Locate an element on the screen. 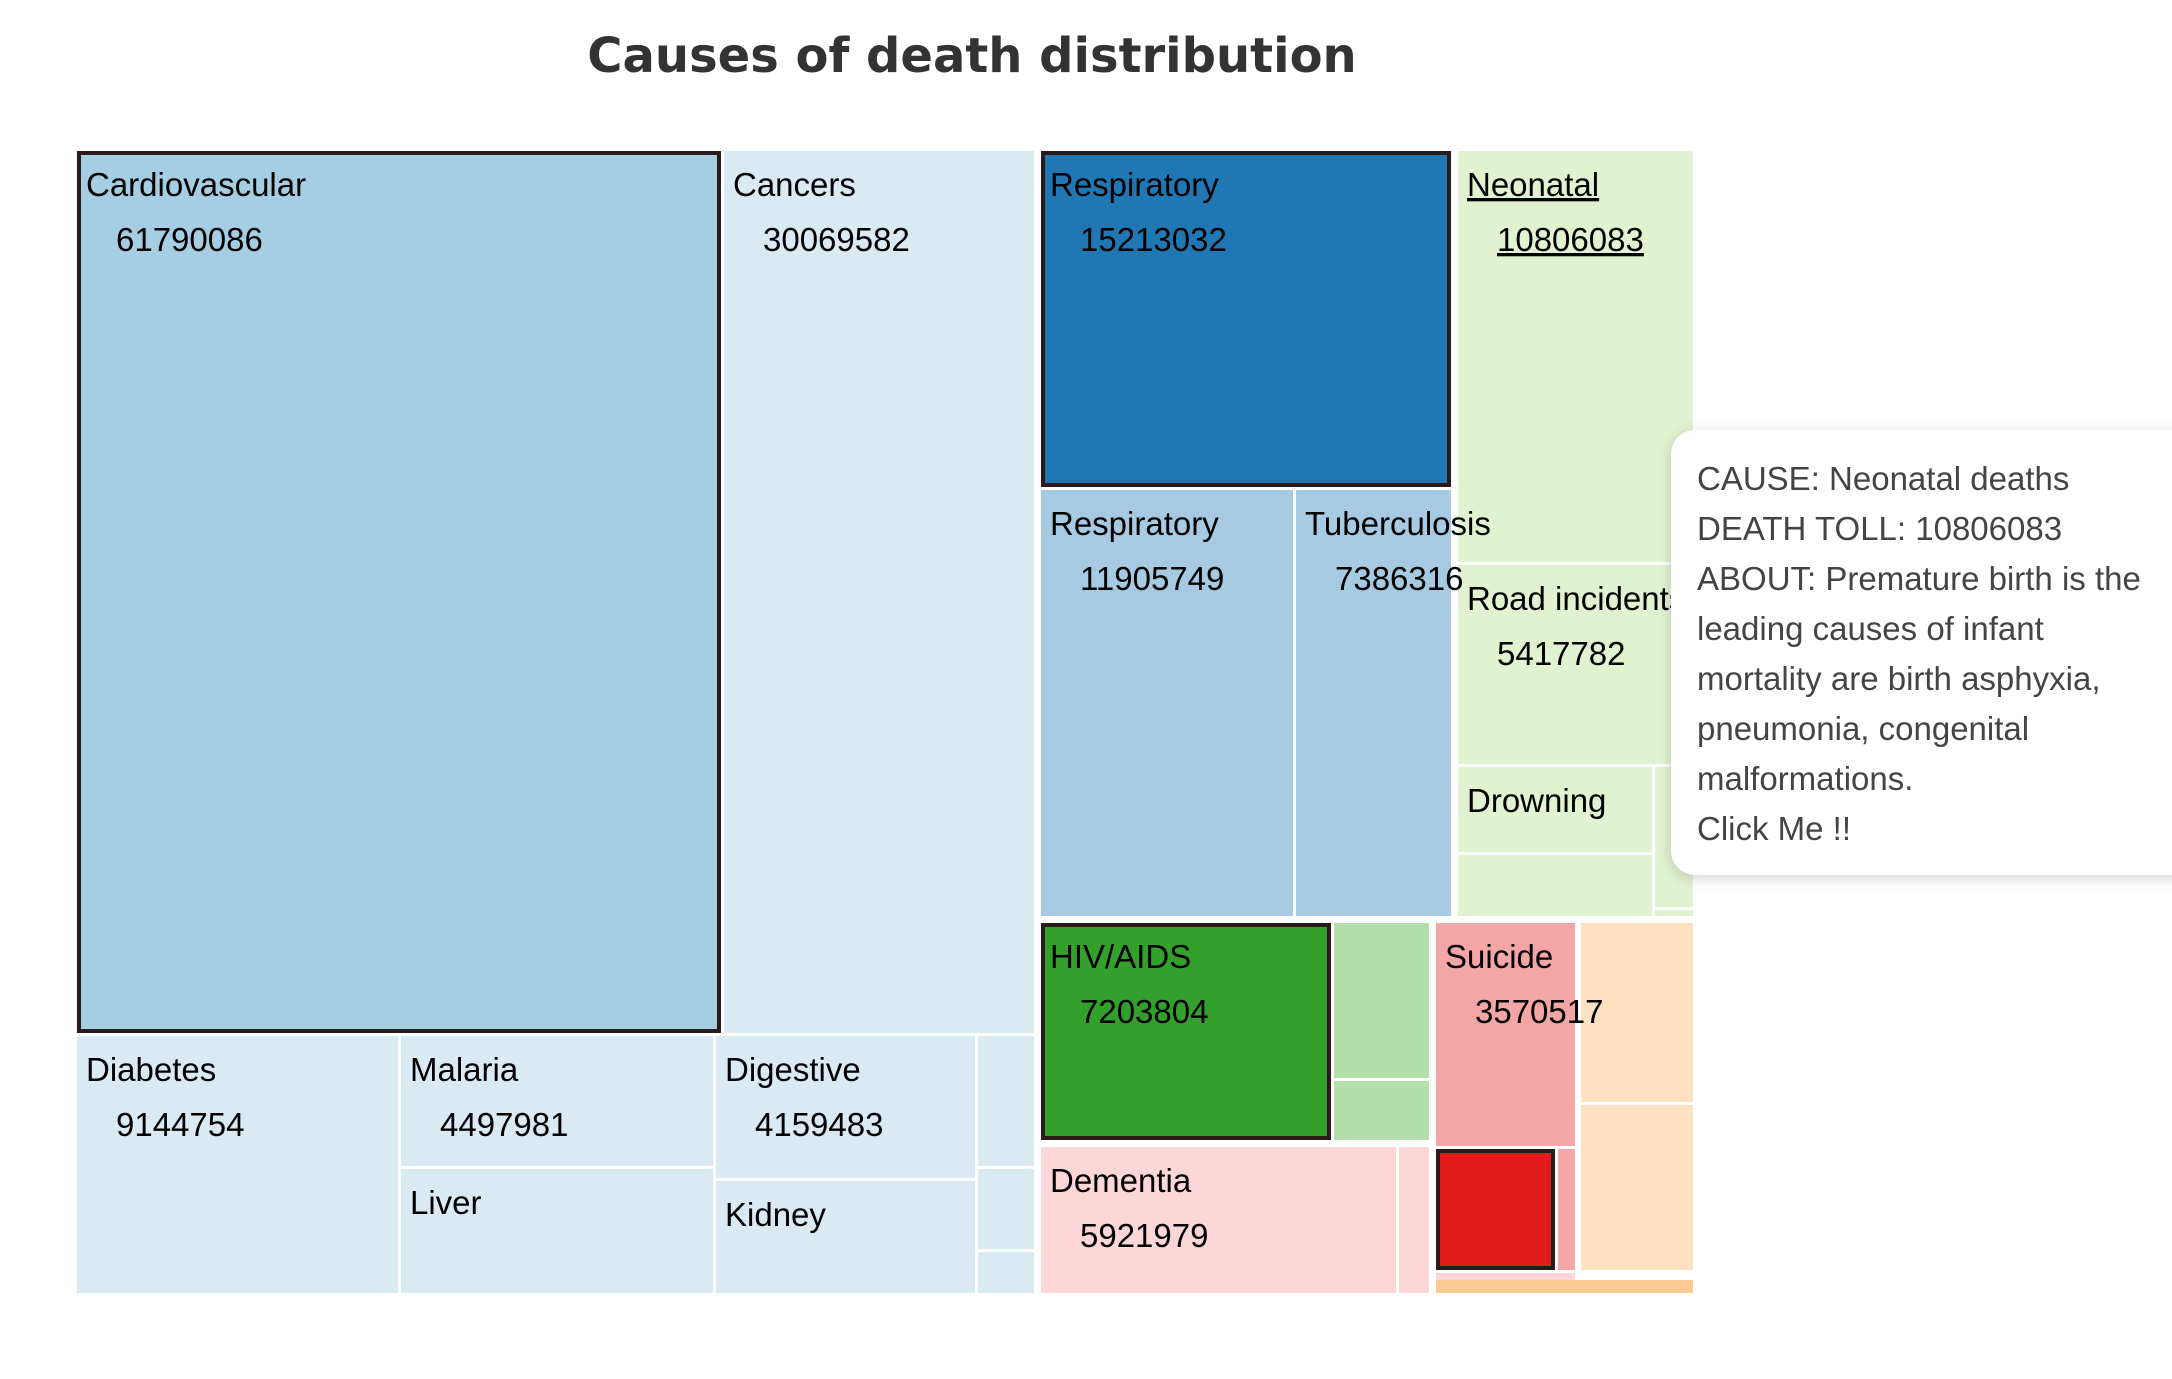  tooltip-link: Click Me !! is located at coordinates (1774, 828).